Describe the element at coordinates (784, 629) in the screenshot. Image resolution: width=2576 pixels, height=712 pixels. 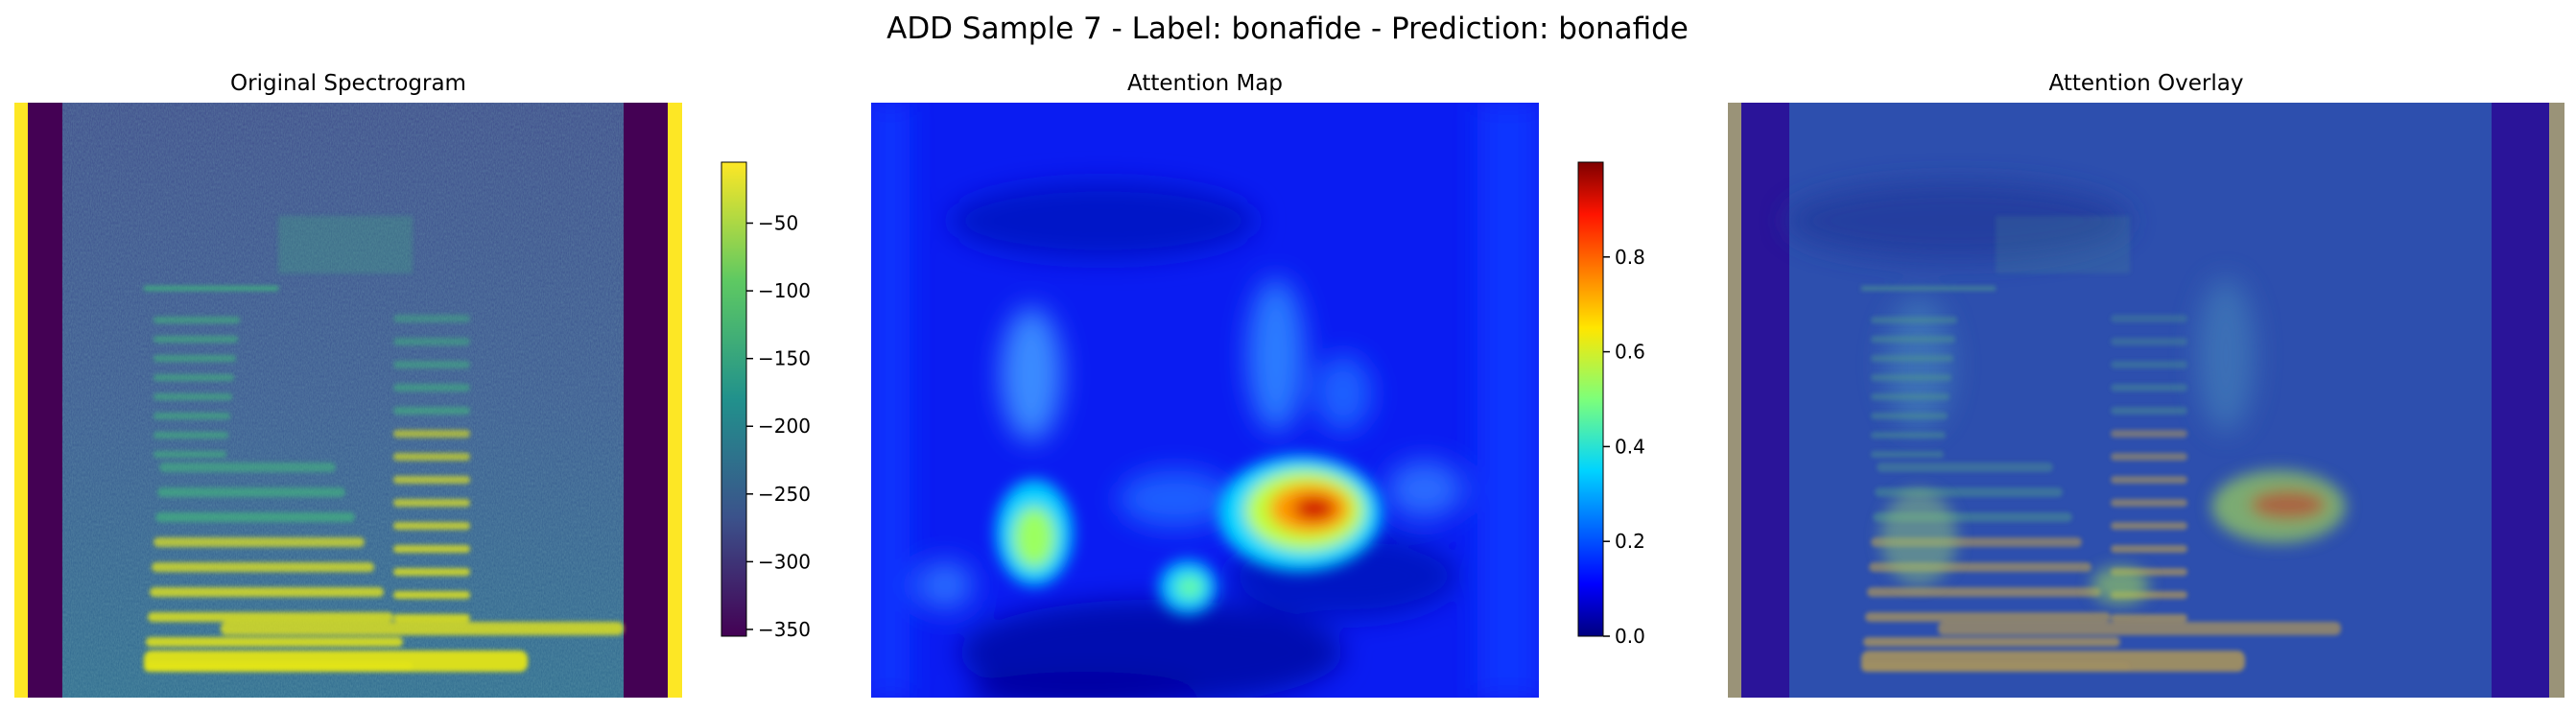
I see `viridis-tick-label: −350` at that location.